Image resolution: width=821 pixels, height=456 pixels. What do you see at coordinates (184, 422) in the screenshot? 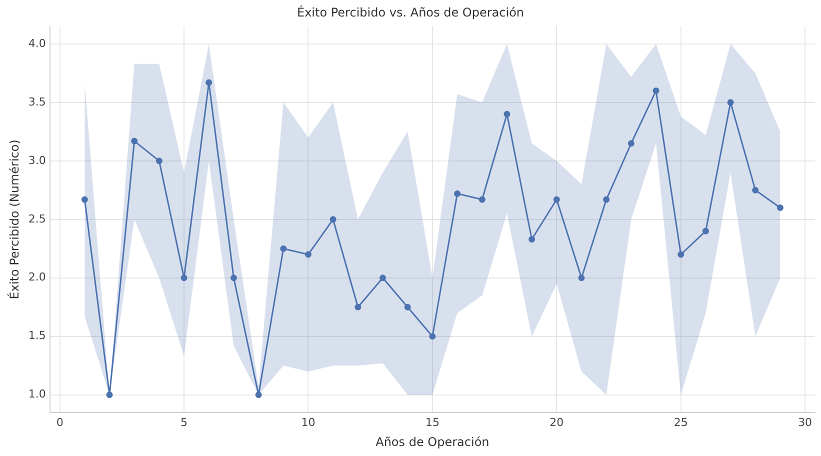
I see `x-tick-label: 5` at bounding box center [184, 422].